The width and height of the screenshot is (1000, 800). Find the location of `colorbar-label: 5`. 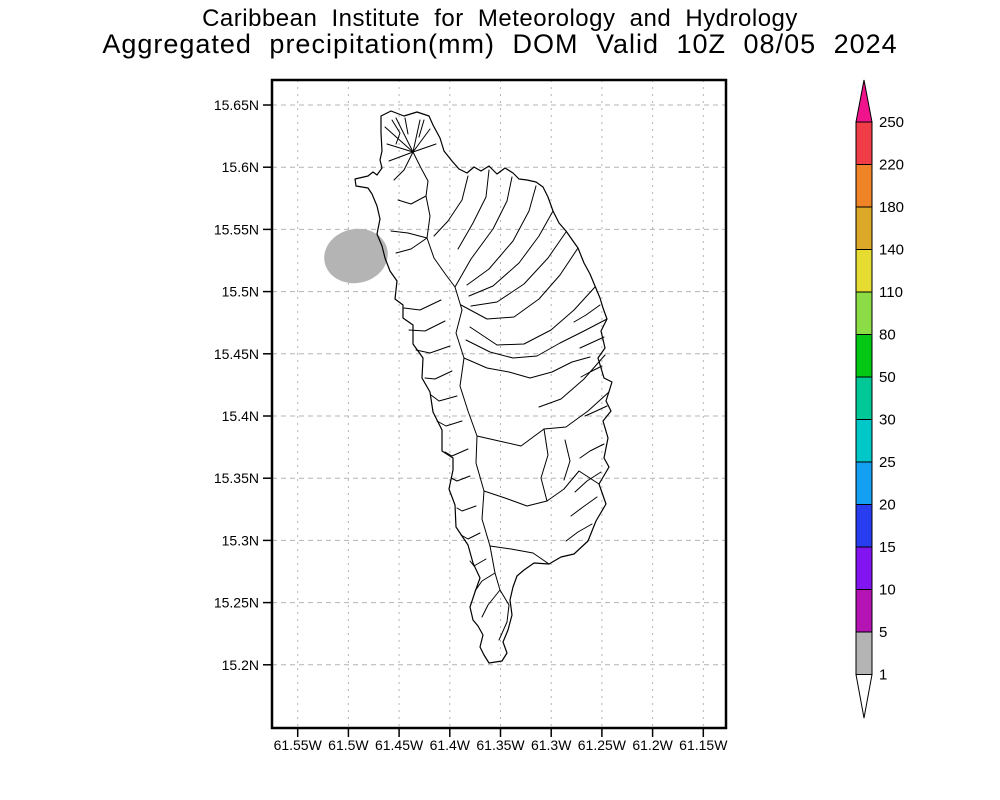

colorbar-label: 5 is located at coordinates (883, 632).